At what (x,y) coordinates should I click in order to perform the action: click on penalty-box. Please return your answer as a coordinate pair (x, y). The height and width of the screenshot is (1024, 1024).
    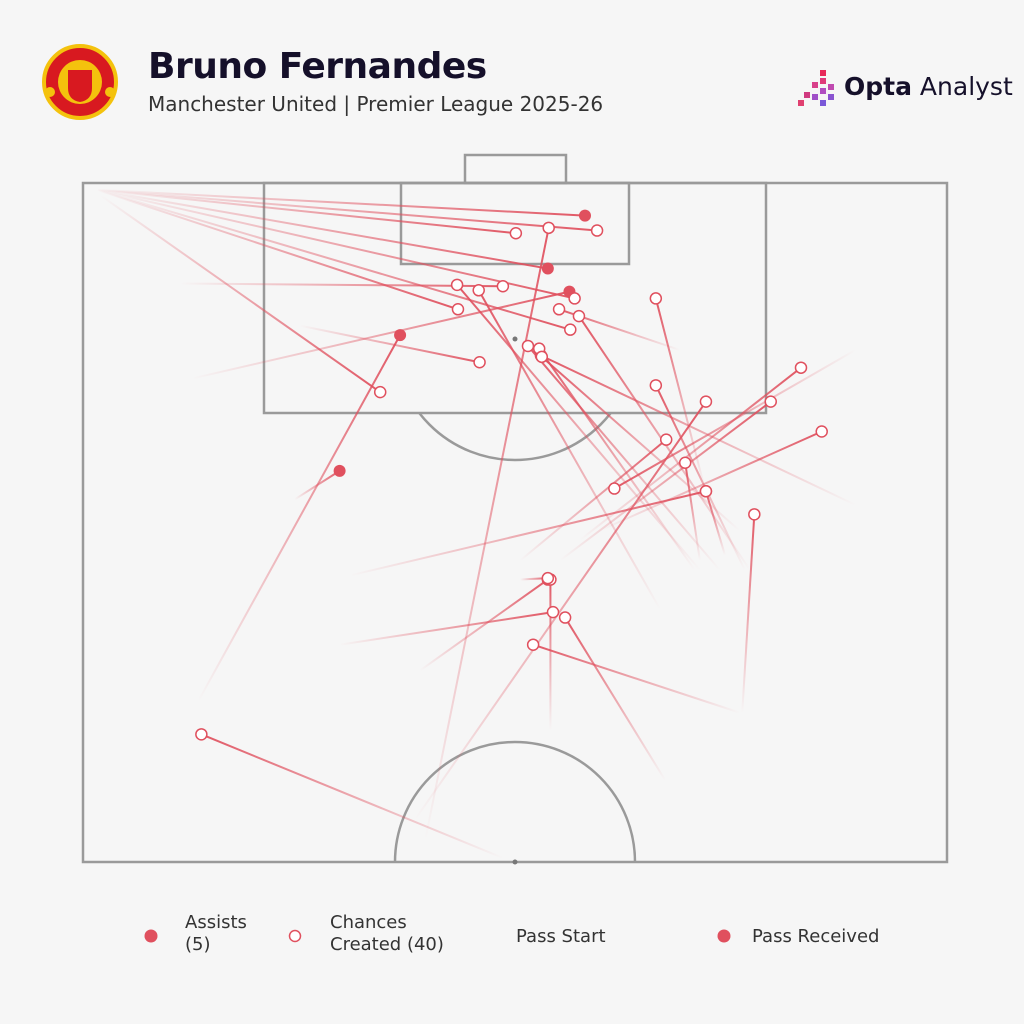
    Looking at the image, I should click on (515, 298).